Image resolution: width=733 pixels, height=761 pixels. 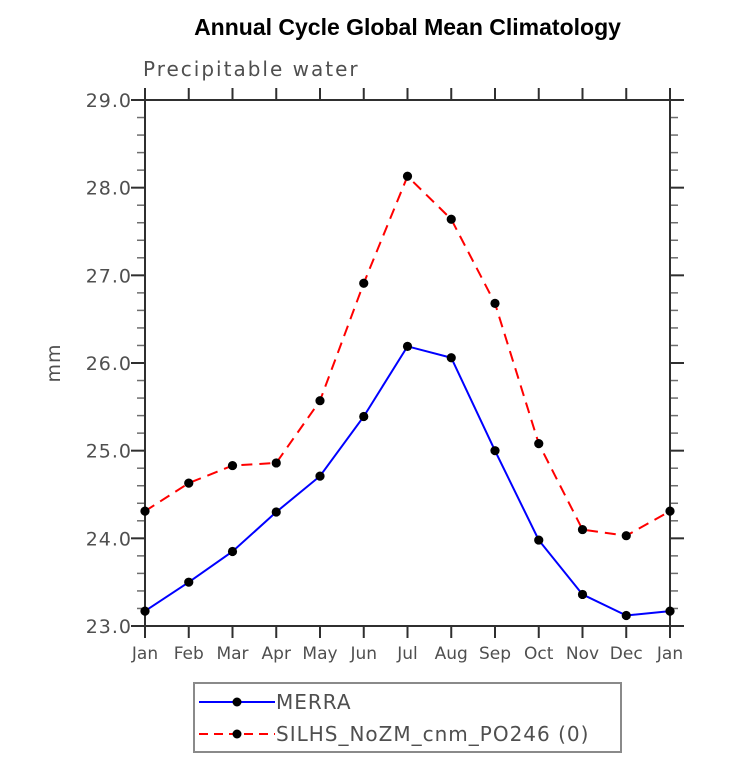 I want to click on data-point-s1-m0, so click(x=145, y=511).